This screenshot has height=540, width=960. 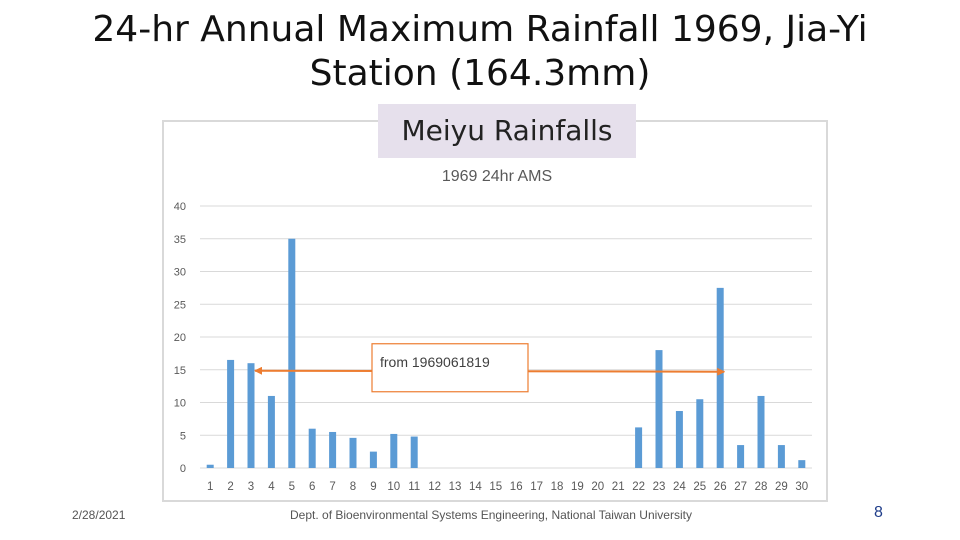 What do you see at coordinates (373, 487) in the screenshot?
I see `x-tick-label: 9` at bounding box center [373, 487].